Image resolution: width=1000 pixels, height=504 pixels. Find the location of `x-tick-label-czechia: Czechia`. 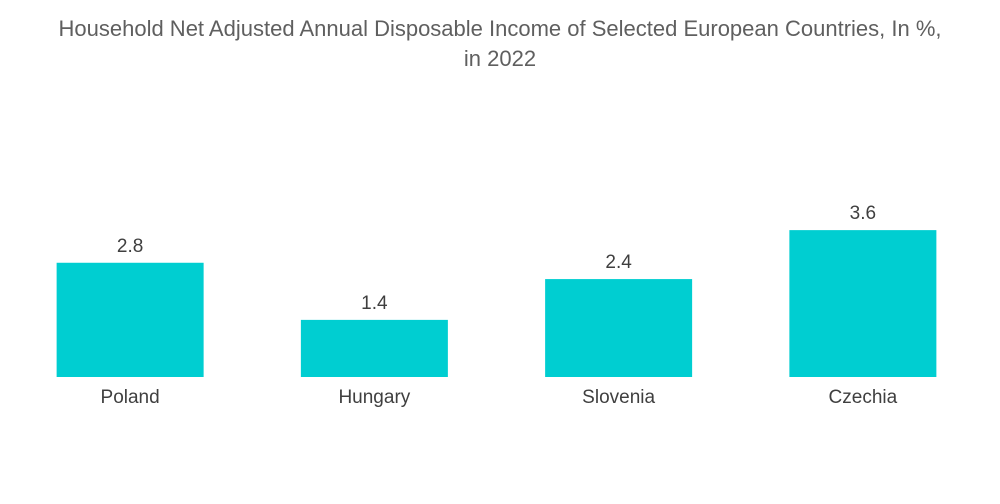

x-tick-label-czechia: Czechia is located at coordinates (863, 397).